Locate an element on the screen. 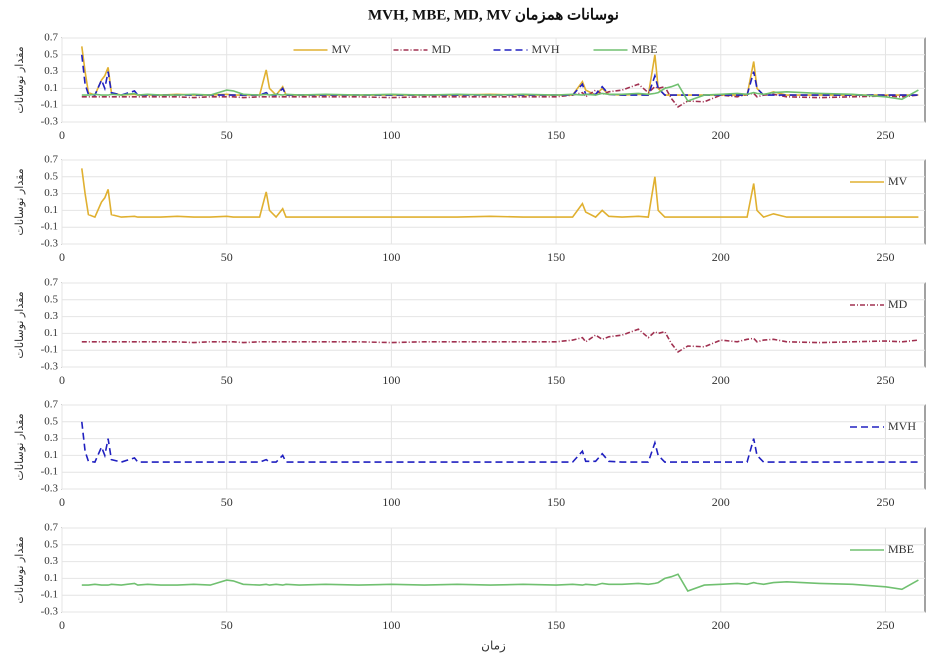 This screenshot has height=666, width=934. chart-title: MVH, MBE, MD, MV نوسانات همزمان is located at coordinates (493, 15).